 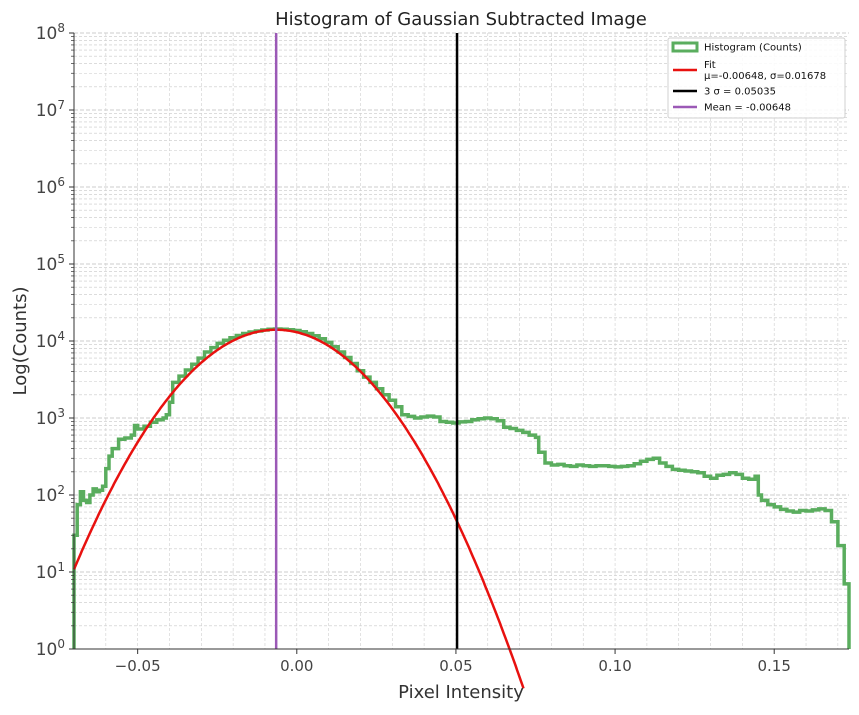 I want to click on legend-label: 3 σ = 0.05035, so click(x=740, y=92).